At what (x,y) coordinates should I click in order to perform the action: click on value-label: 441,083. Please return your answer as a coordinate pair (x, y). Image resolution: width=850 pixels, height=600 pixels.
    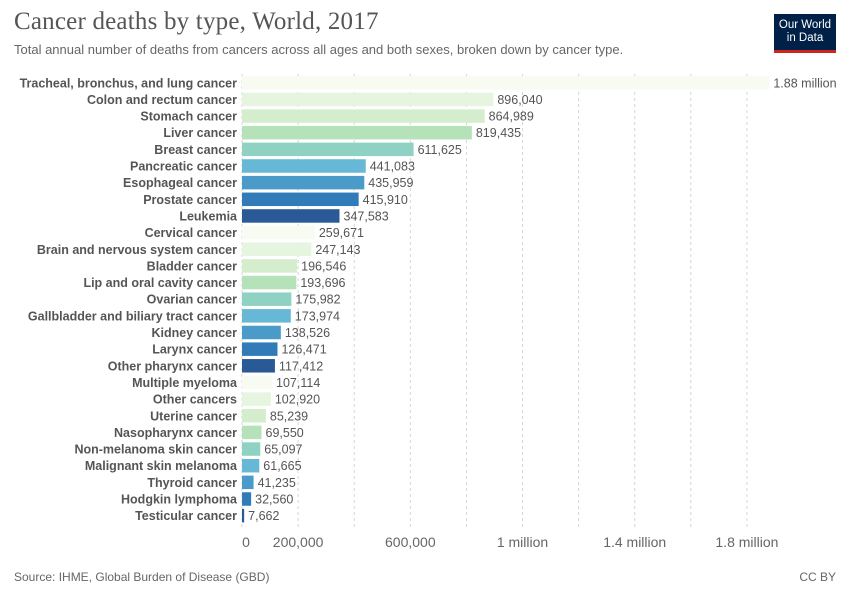
    Looking at the image, I should click on (392, 167).